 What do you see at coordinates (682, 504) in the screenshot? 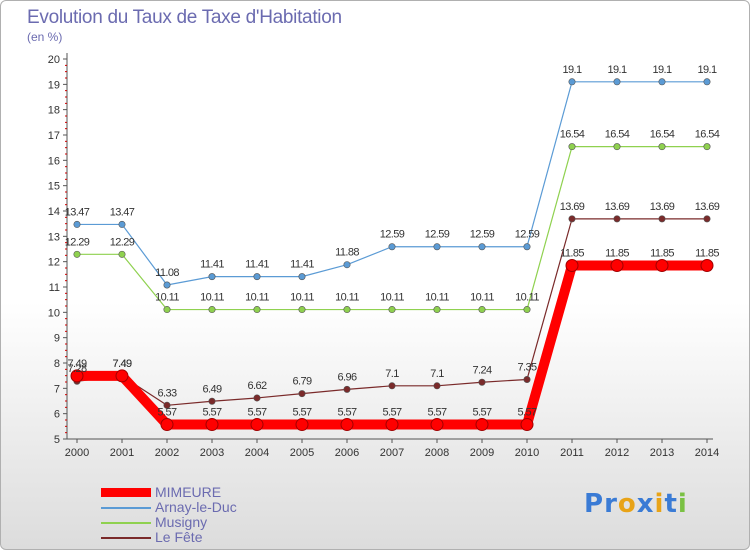
I see `logo-letter: i` at bounding box center [682, 504].